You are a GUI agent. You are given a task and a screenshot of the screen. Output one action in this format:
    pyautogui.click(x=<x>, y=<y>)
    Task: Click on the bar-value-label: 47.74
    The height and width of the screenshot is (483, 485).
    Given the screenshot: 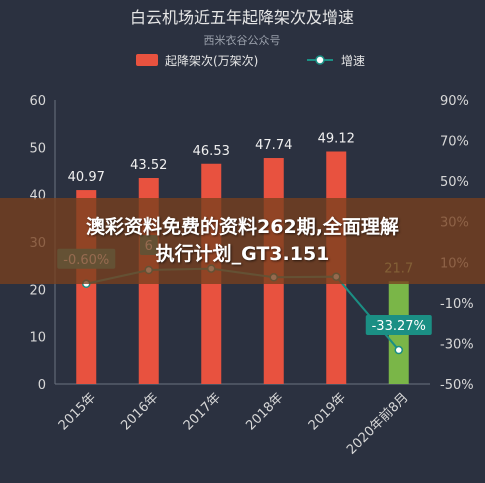 What is the action you would take?
    pyautogui.click(x=273, y=145)
    